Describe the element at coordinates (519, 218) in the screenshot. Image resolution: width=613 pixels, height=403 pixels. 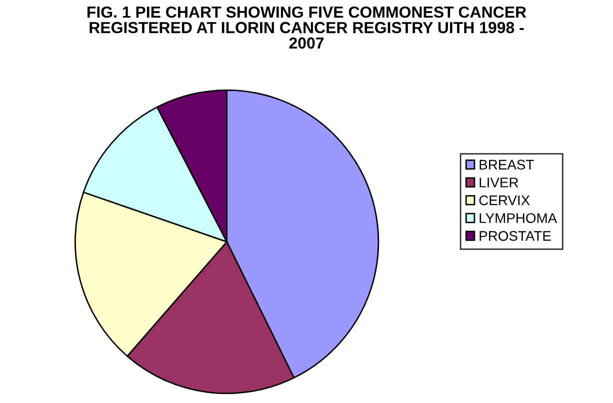
I see `legend-label: LYMPHOMA` at that location.